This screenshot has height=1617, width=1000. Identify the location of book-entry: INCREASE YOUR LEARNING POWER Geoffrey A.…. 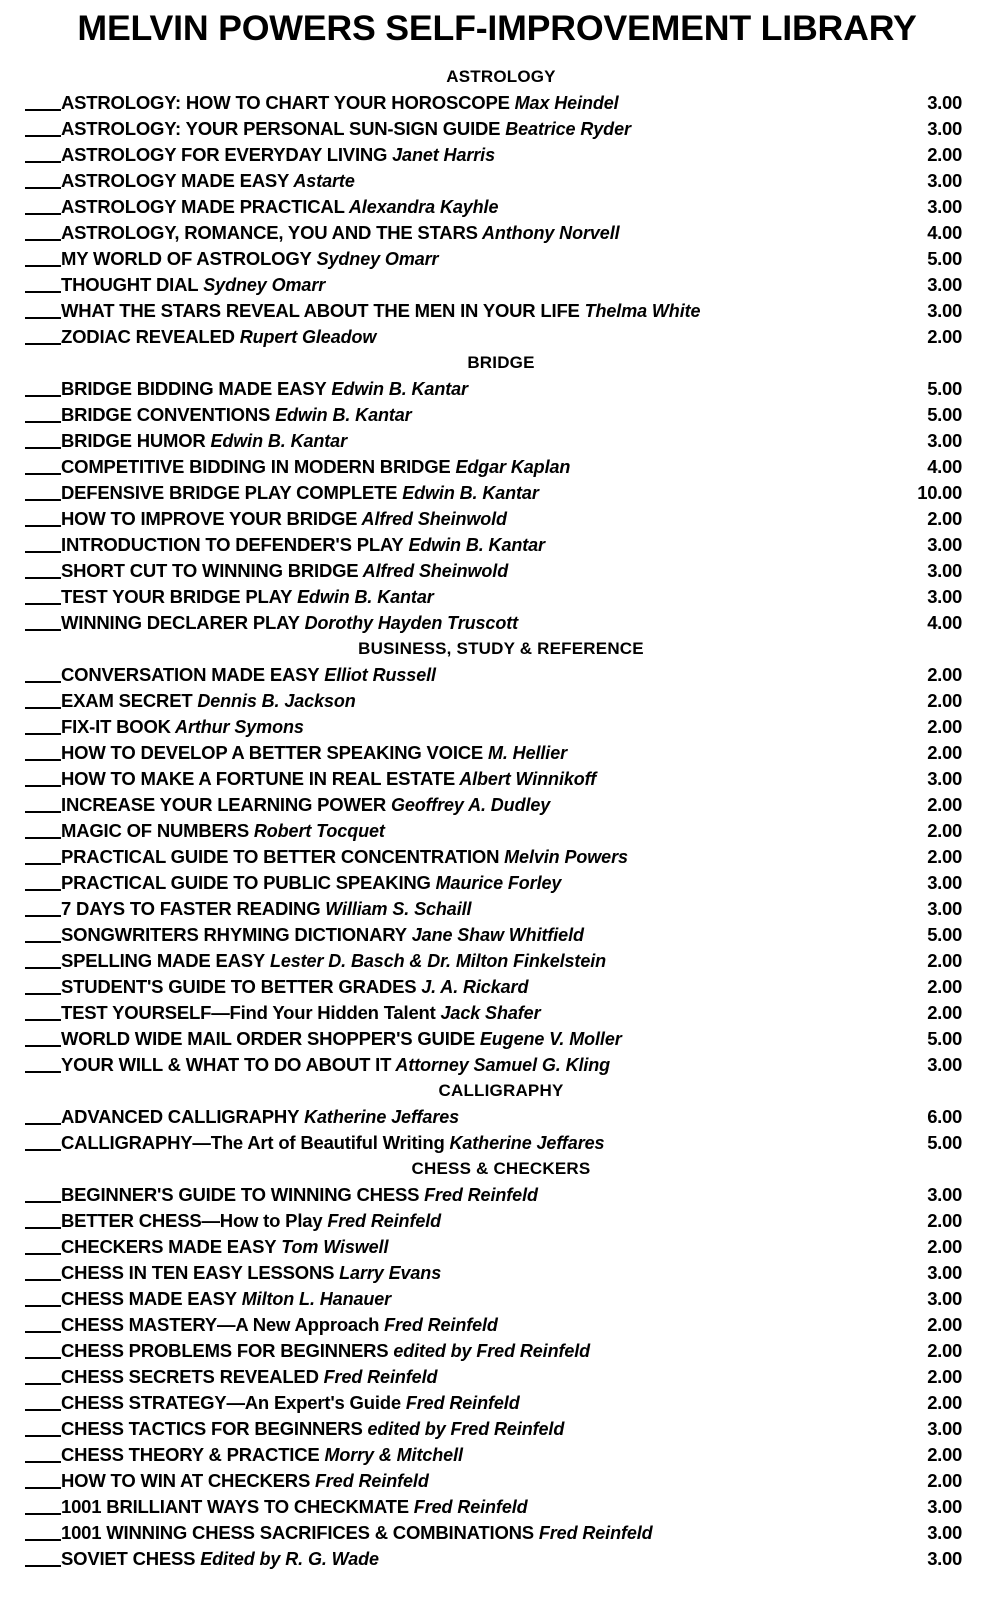
(500, 805).